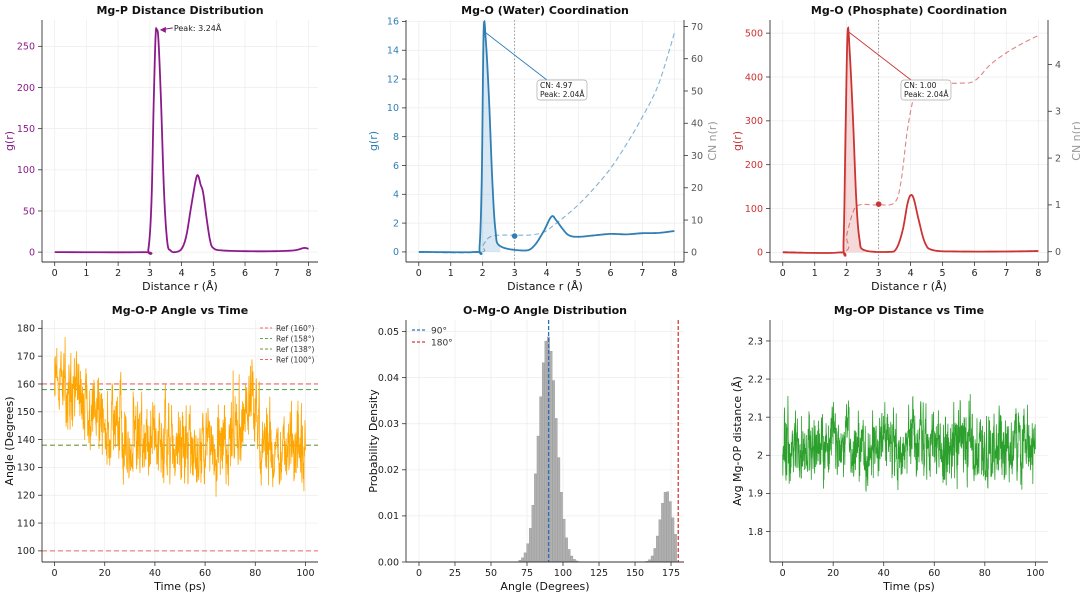 The height and width of the screenshot is (596, 1080). What do you see at coordinates (287, 344) in the screenshot?
I see `legend: Ref (160°)Ref (158°) Ref (138°)Ref (100°)` at bounding box center [287, 344].